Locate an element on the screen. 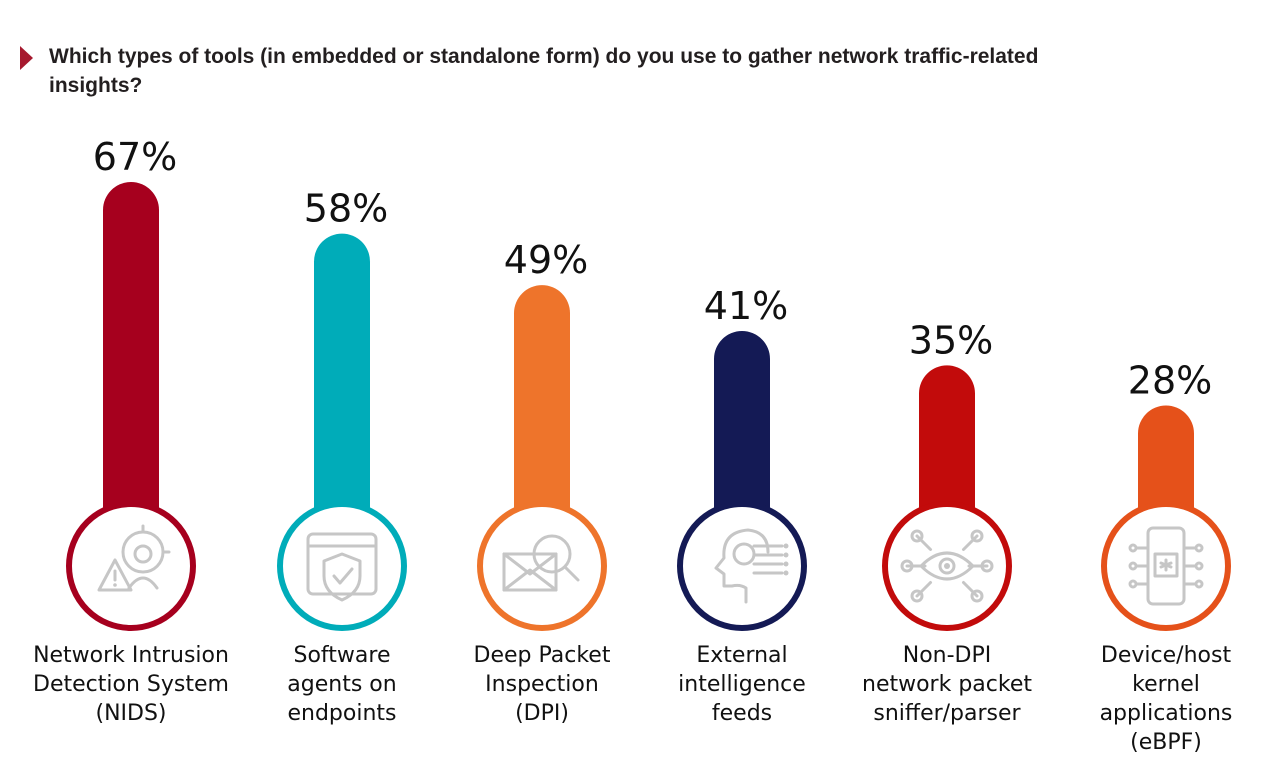  chip-mobile-icon is located at coordinates (1166, 566).